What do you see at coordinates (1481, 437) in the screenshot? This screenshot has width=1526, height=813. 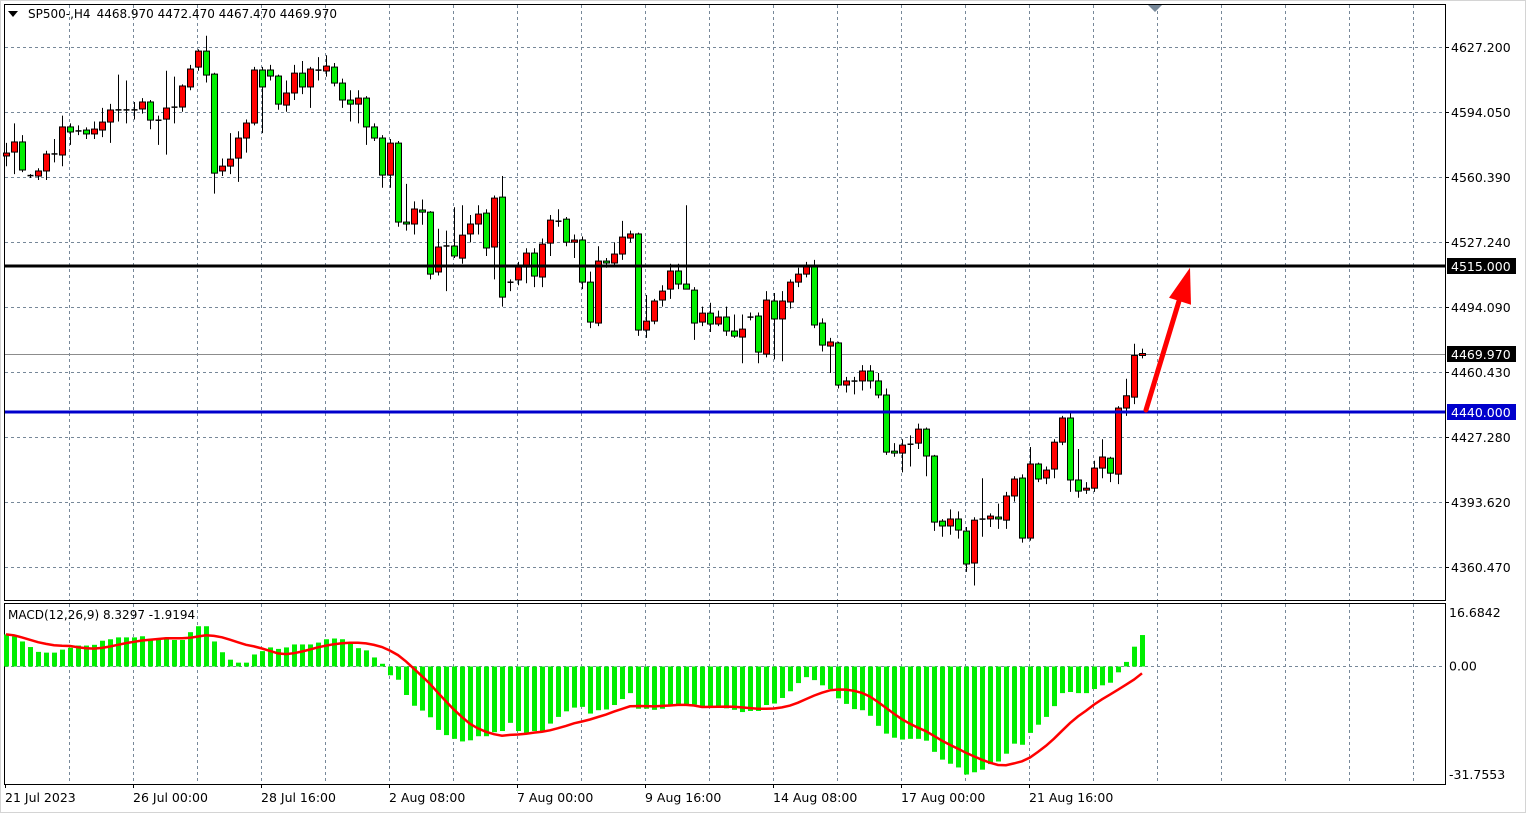 I see `price-axis-label: 4427.280` at bounding box center [1481, 437].